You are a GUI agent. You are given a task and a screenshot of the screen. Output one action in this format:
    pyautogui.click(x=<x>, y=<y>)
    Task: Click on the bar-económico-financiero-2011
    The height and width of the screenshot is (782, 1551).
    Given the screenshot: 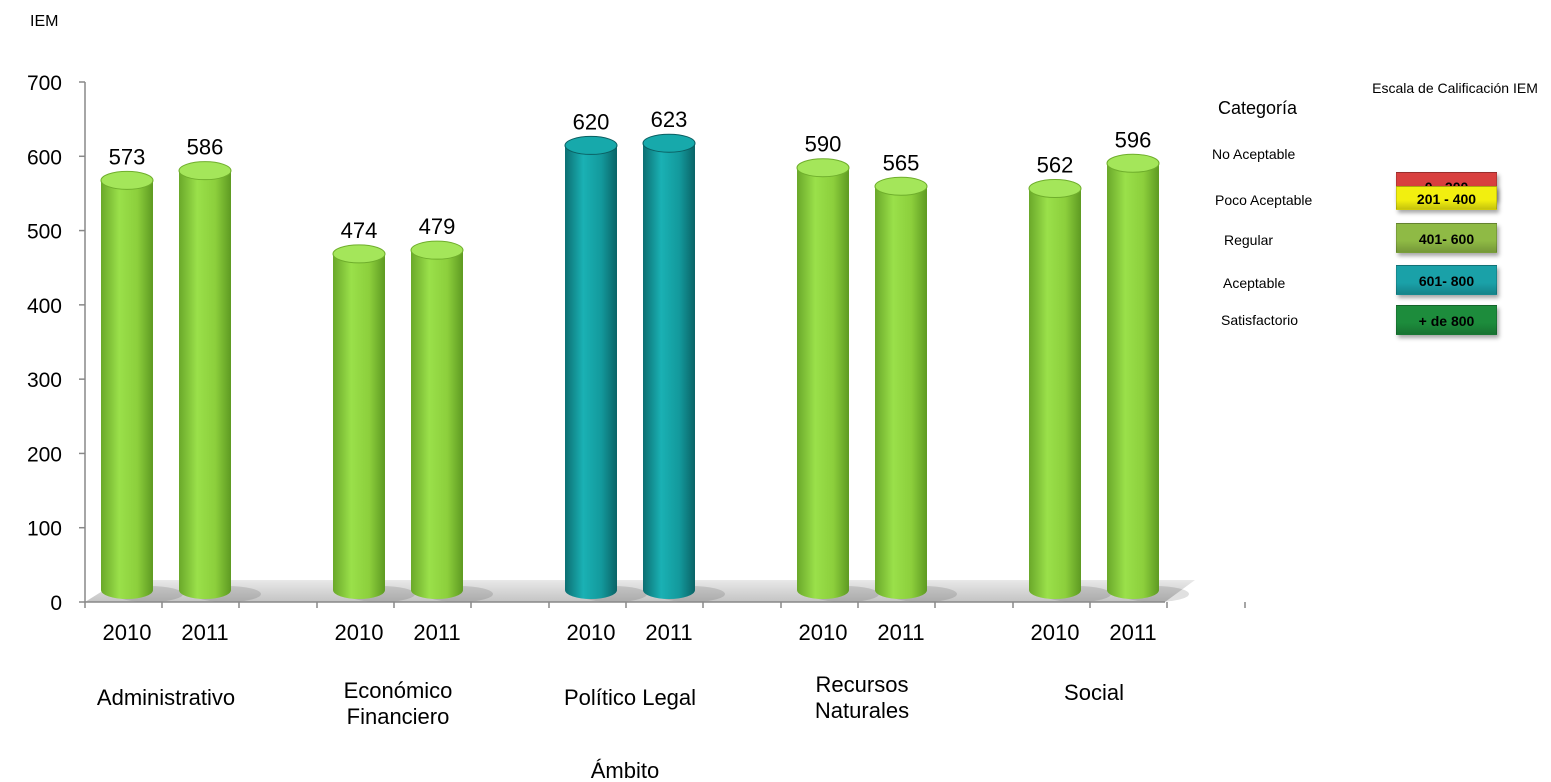 What is the action you would take?
    pyautogui.click(x=437, y=424)
    